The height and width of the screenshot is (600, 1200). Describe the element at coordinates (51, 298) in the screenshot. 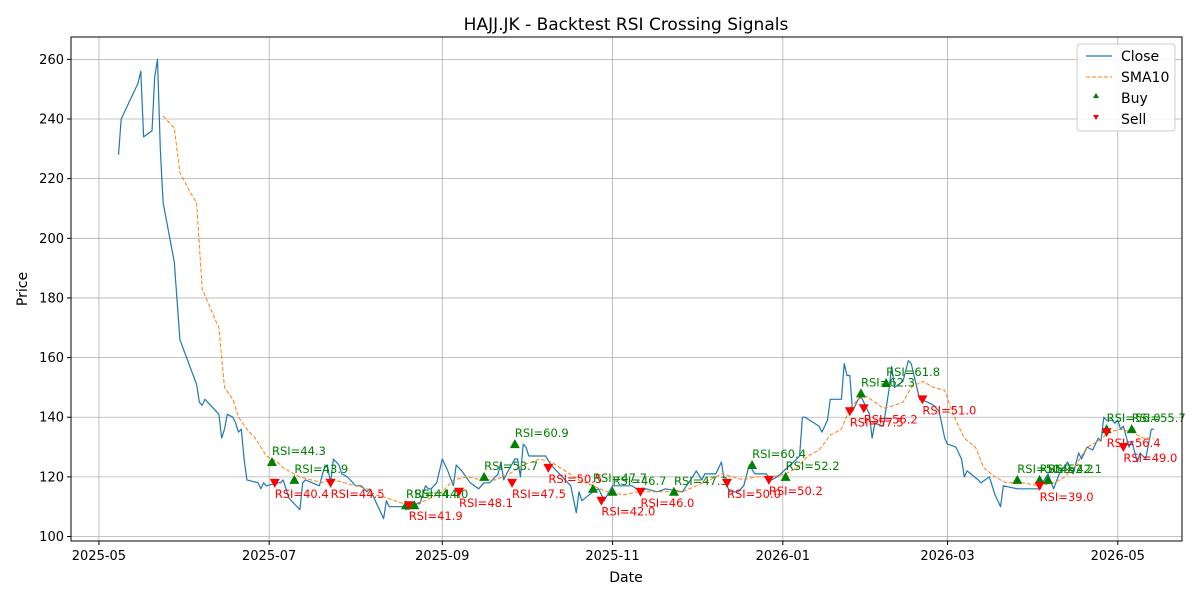

I see `y-tick-label: 180` at that location.